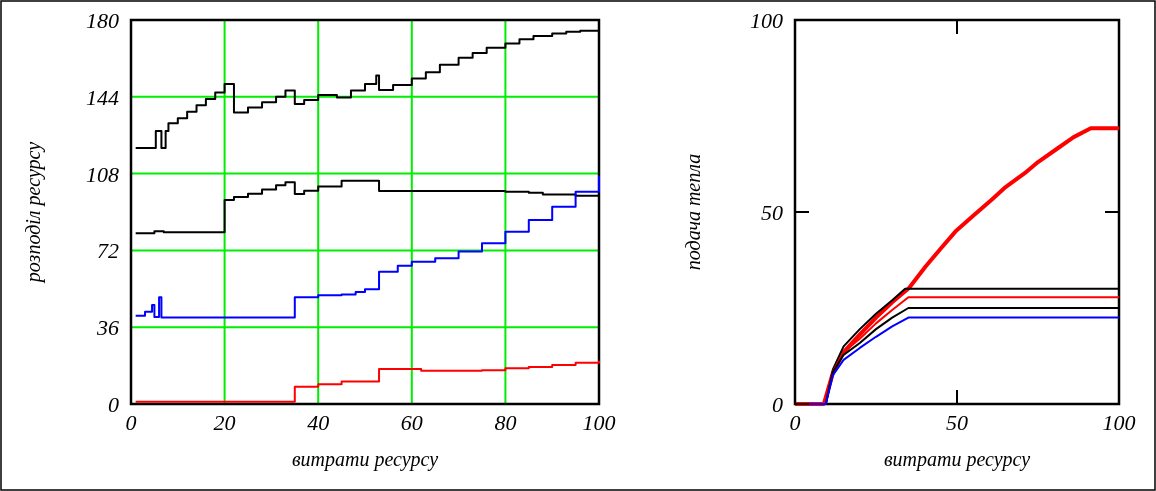 The height and width of the screenshot is (491, 1156). Describe the element at coordinates (772, 212) in the screenshot. I see `y-tick-label: 50` at that location.